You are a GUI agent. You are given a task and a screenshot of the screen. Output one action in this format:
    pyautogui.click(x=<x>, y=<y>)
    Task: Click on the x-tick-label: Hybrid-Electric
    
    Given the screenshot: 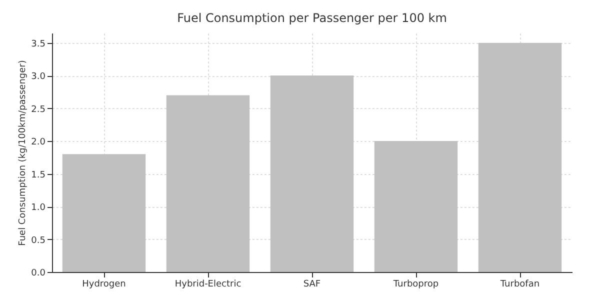 What is the action you would take?
    pyautogui.click(x=208, y=285)
    